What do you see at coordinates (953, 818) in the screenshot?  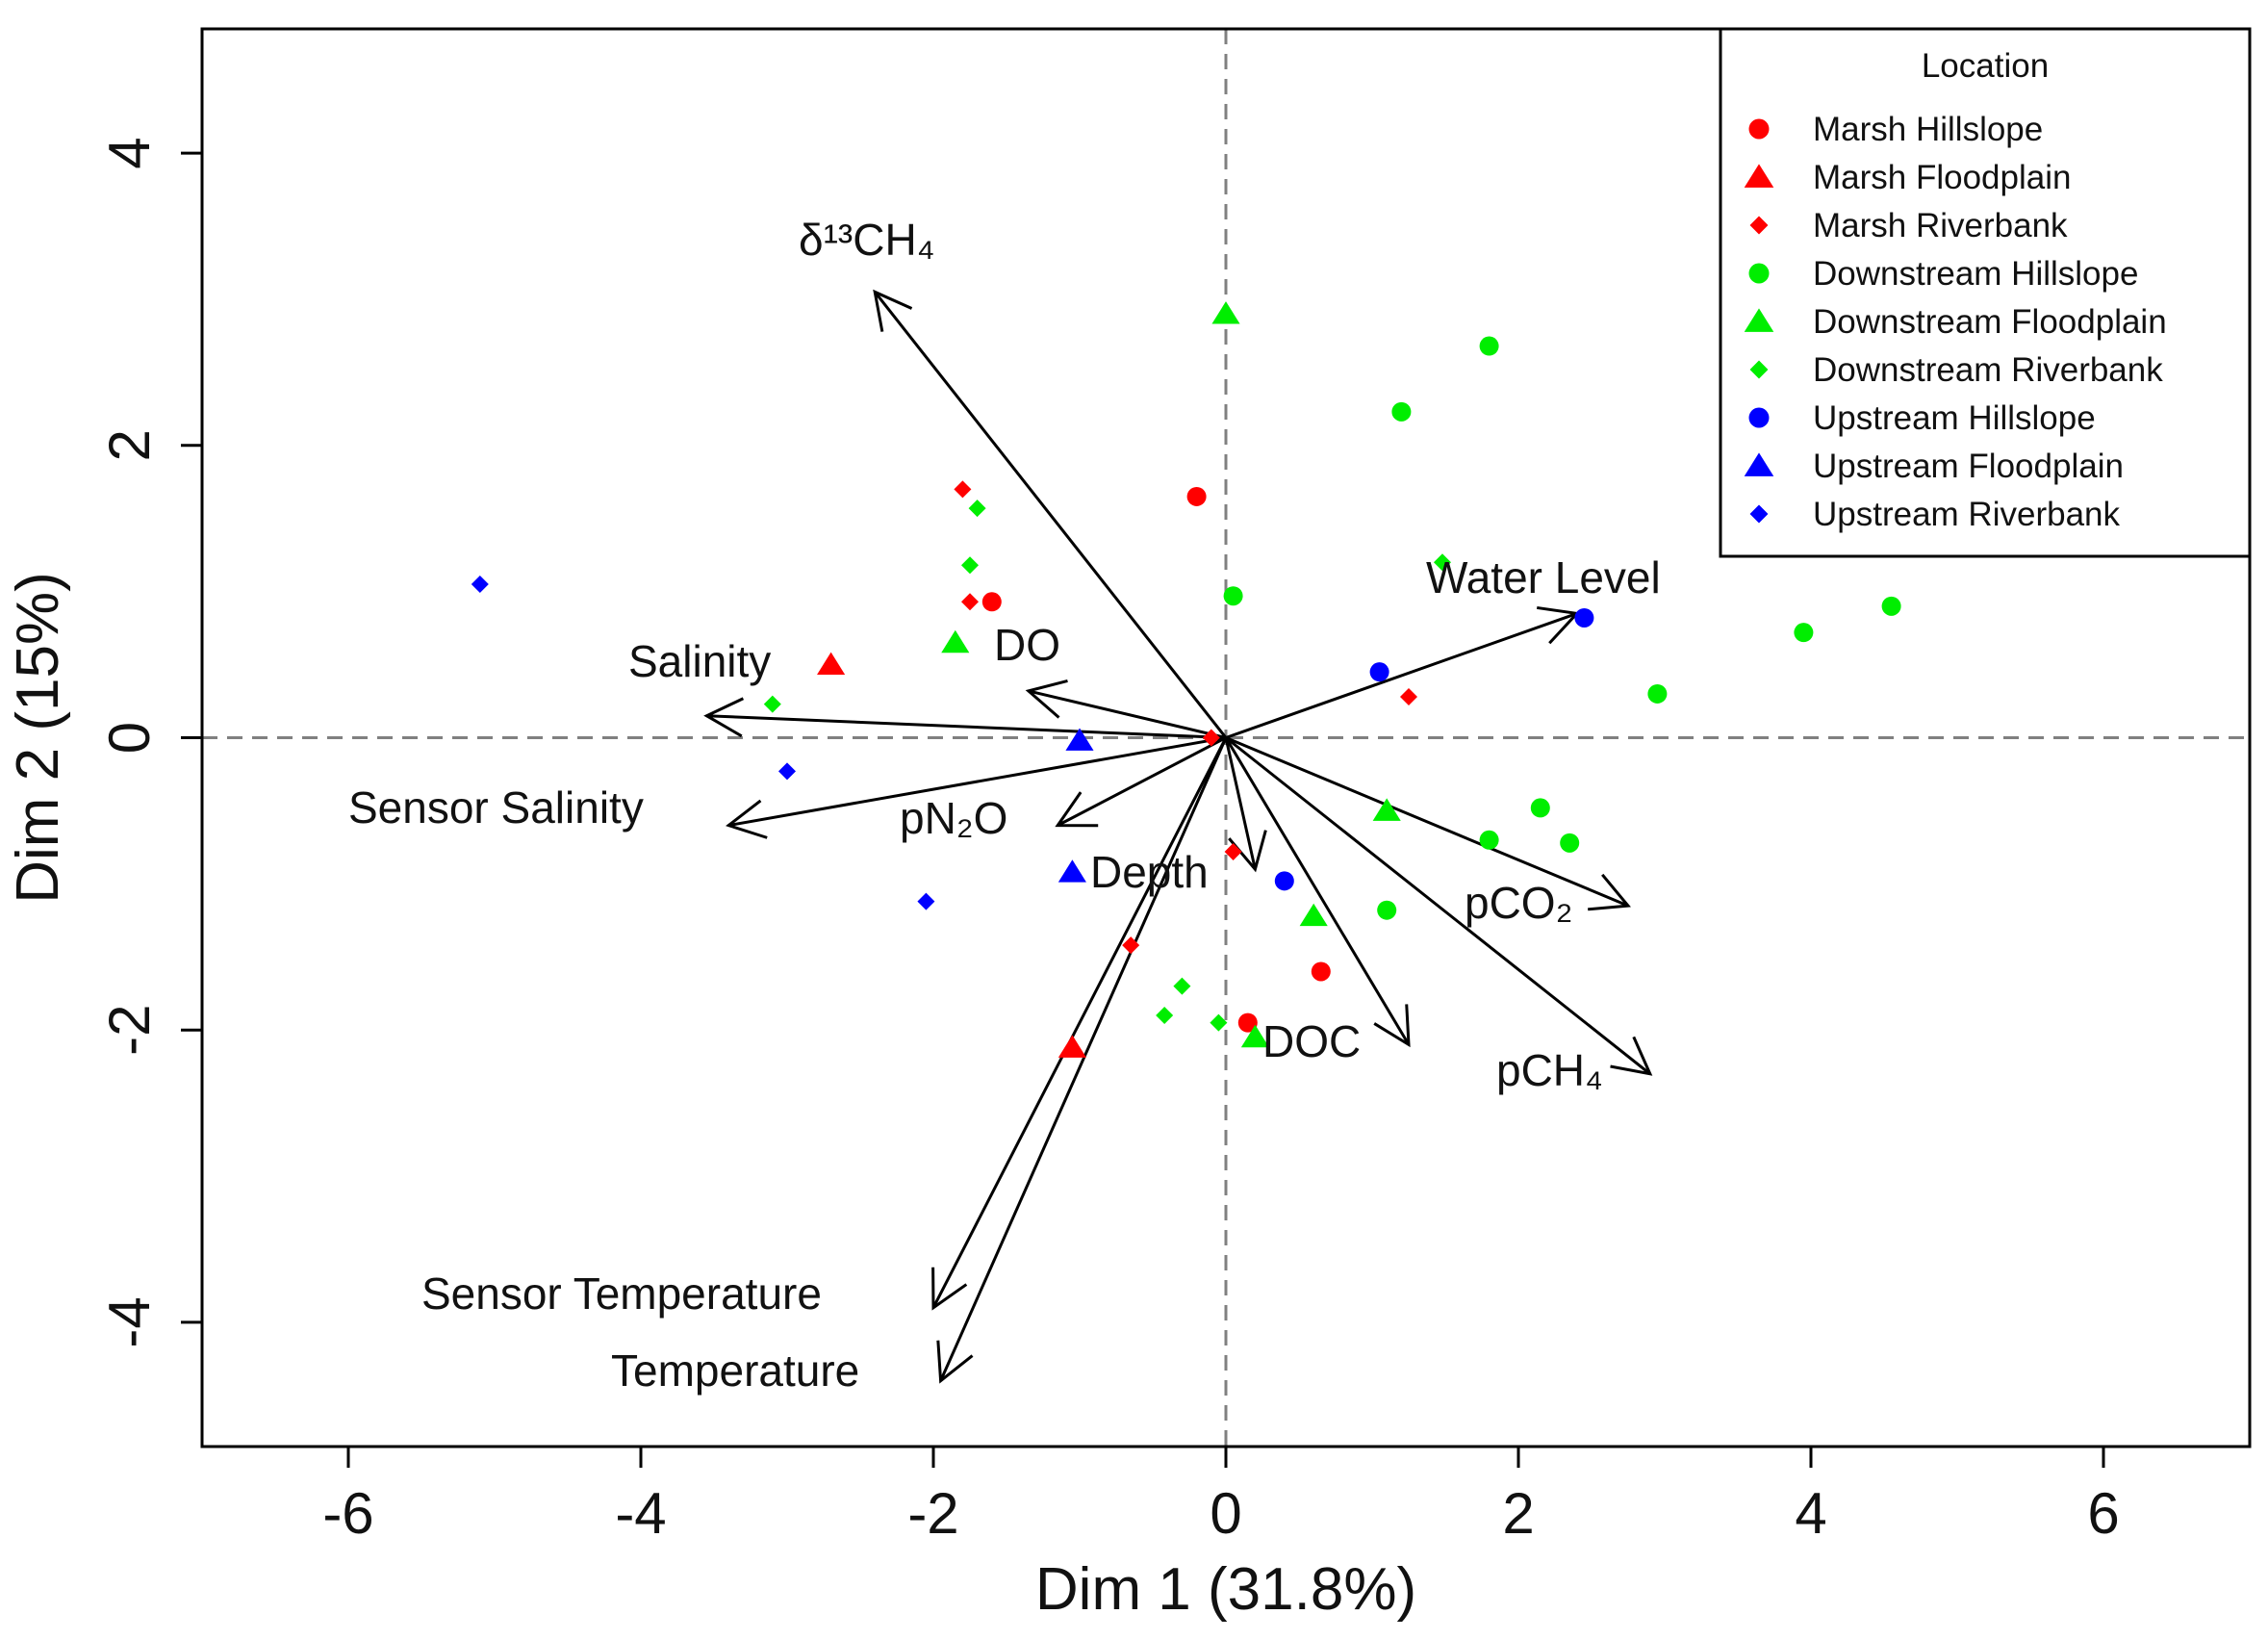 I see `loading-label-pn2o: pN₂O` at bounding box center [953, 818].